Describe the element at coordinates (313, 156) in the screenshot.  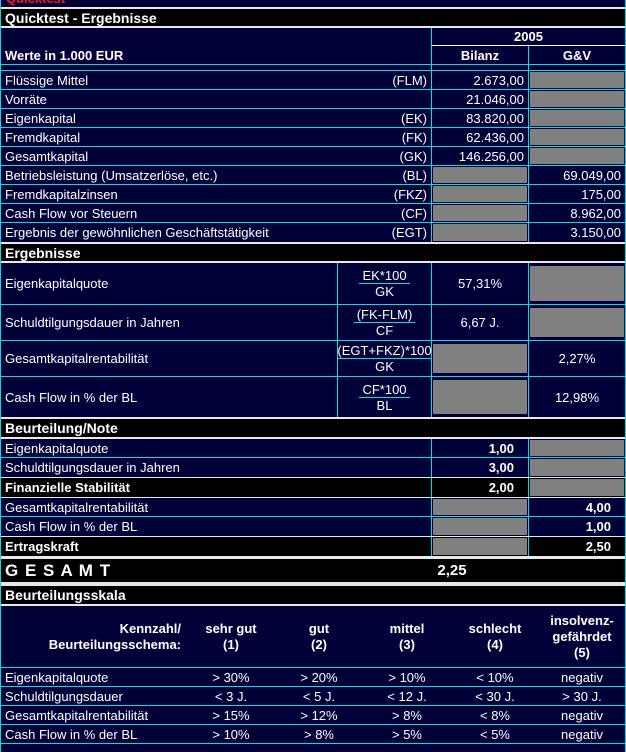
I see `table-row-gesamtkapital: Gesamtkapital (GK) 146.256,00` at that location.